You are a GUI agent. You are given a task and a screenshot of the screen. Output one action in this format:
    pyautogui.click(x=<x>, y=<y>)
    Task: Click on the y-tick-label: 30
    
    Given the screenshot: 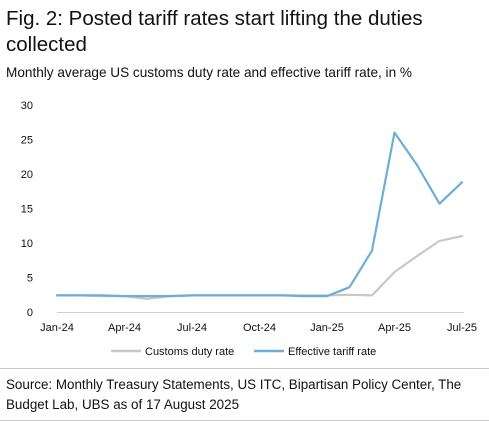 What is the action you would take?
    pyautogui.click(x=27, y=106)
    